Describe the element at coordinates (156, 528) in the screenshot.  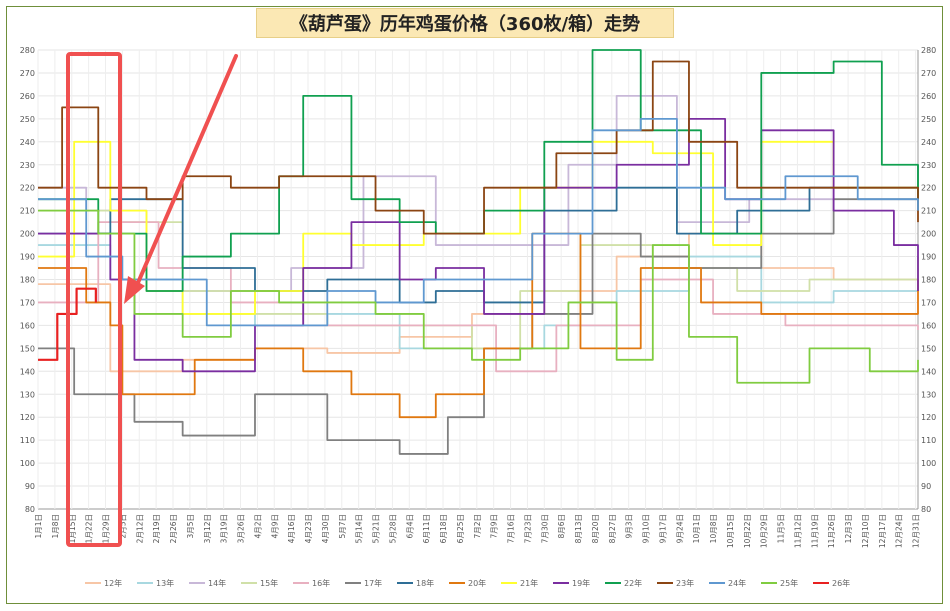
I see `x-tick-label: 2月19日` at that location.